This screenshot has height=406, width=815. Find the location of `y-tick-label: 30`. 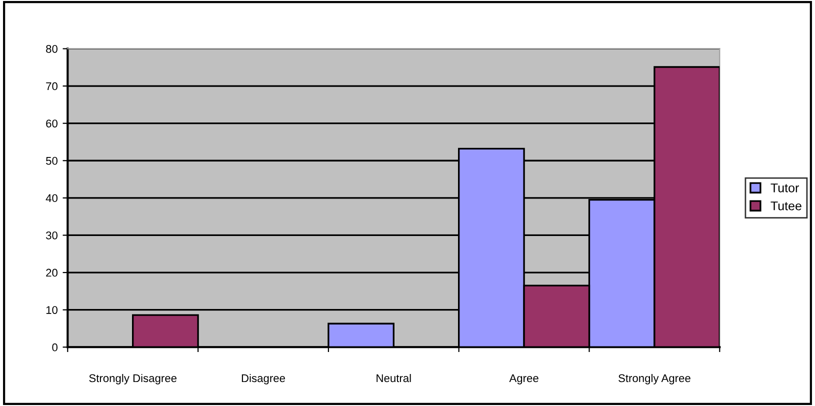

y-tick-label: 30 is located at coordinates (52, 235).